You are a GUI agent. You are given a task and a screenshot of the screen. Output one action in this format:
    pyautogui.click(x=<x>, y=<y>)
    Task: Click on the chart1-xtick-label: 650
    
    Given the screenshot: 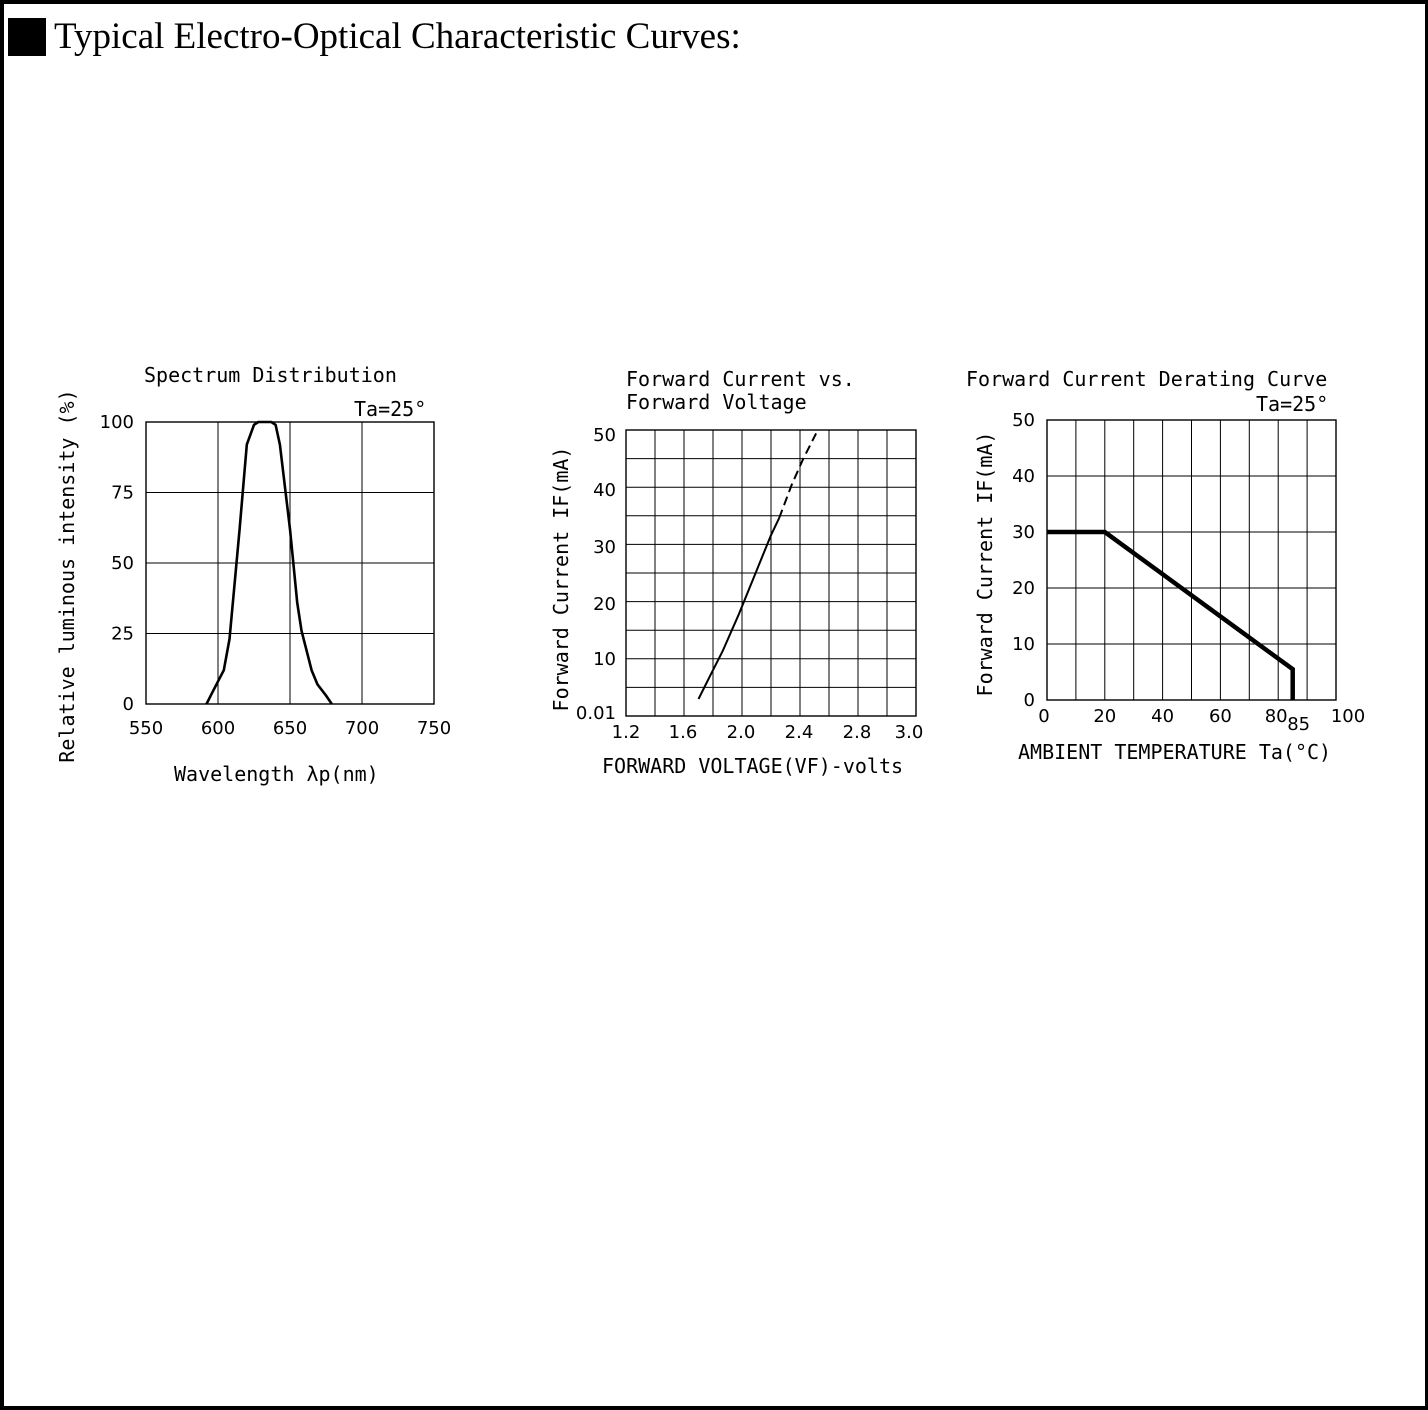 What is the action you would take?
    pyautogui.click(x=290, y=728)
    